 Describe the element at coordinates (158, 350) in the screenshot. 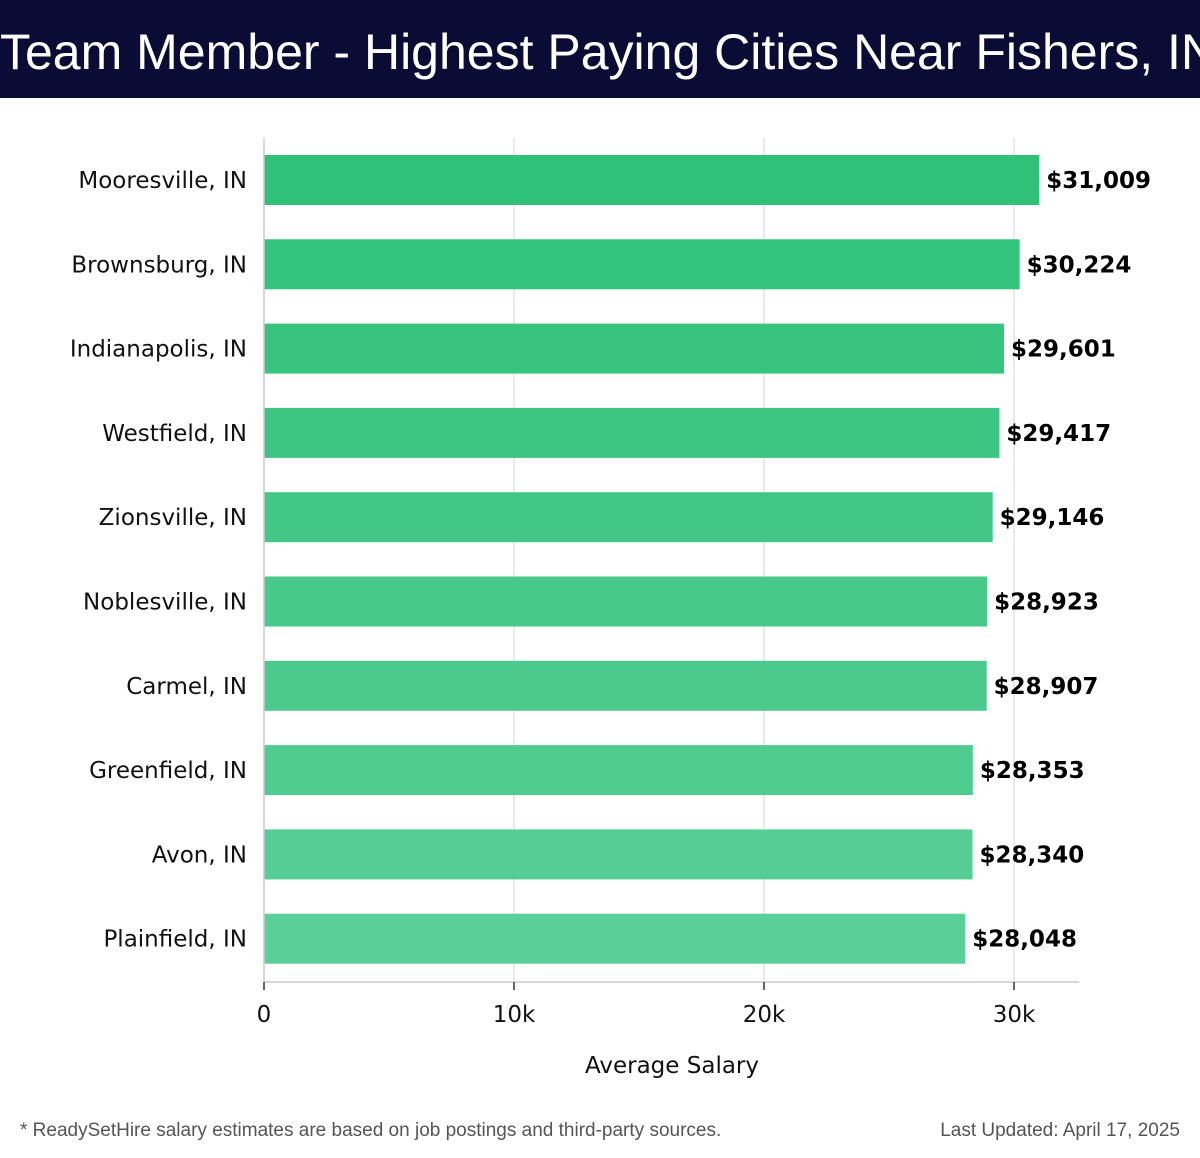

I see `category-label-2: Indianapolis, IN` at that location.